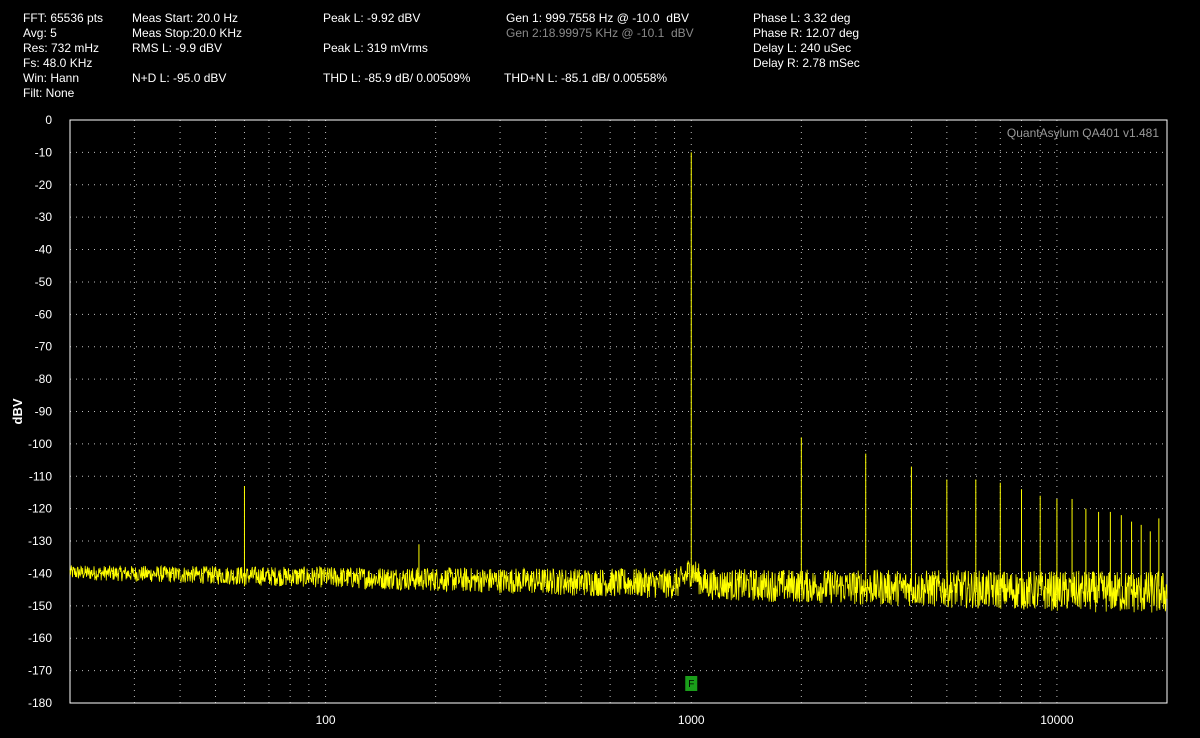 This screenshot has height=738, width=1200. Describe the element at coordinates (44, 379) in the screenshot. I see `y-tick-label: -80` at that location.